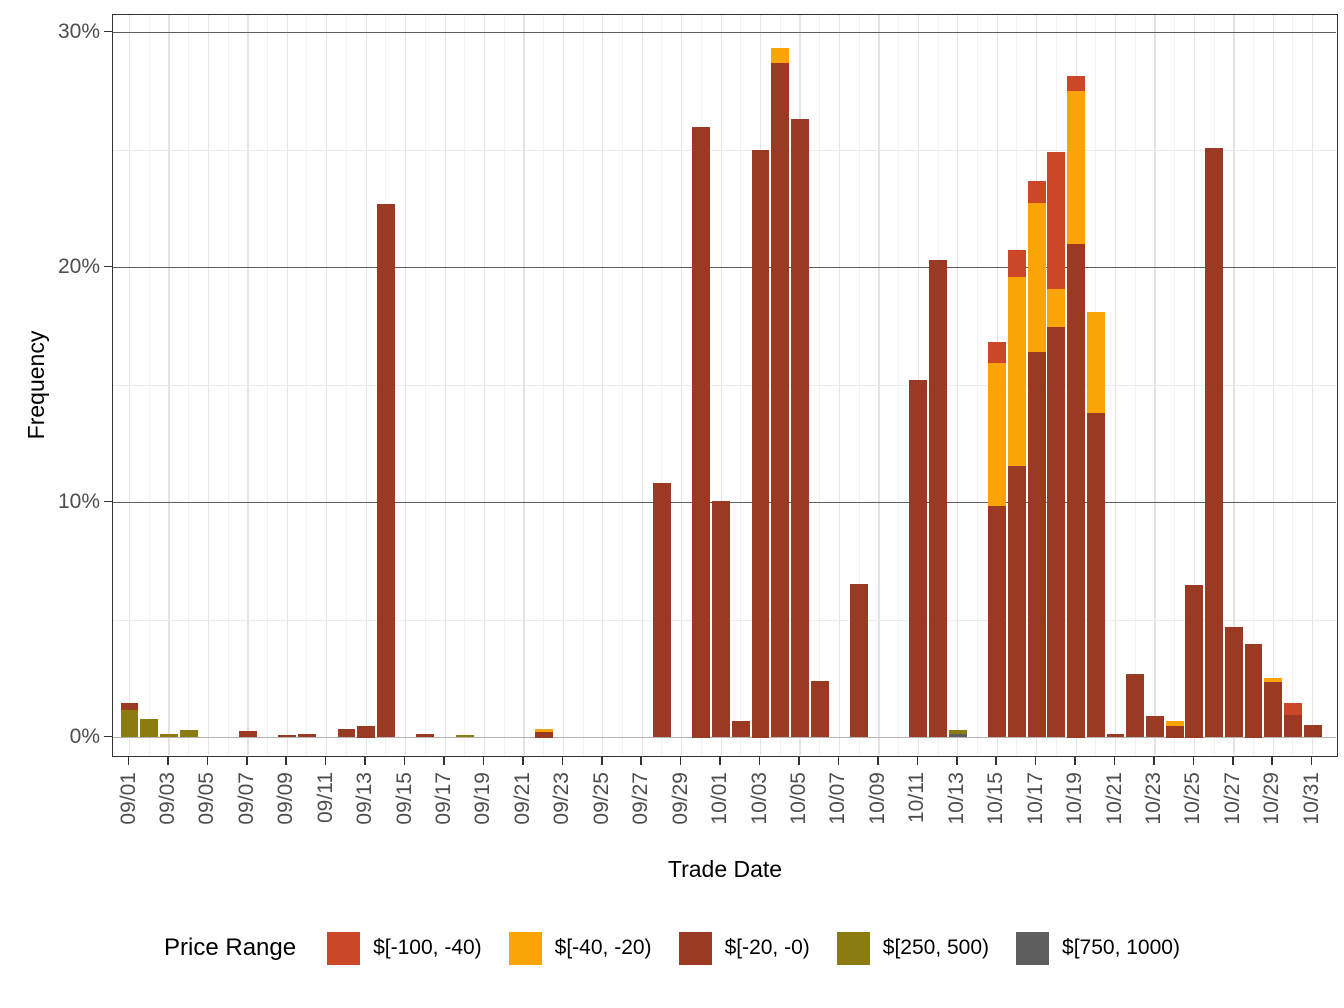 The height and width of the screenshot is (1008, 1344). Describe the element at coordinates (1232, 798) in the screenshot. I see `x-tick-label: 10/27` at that location.